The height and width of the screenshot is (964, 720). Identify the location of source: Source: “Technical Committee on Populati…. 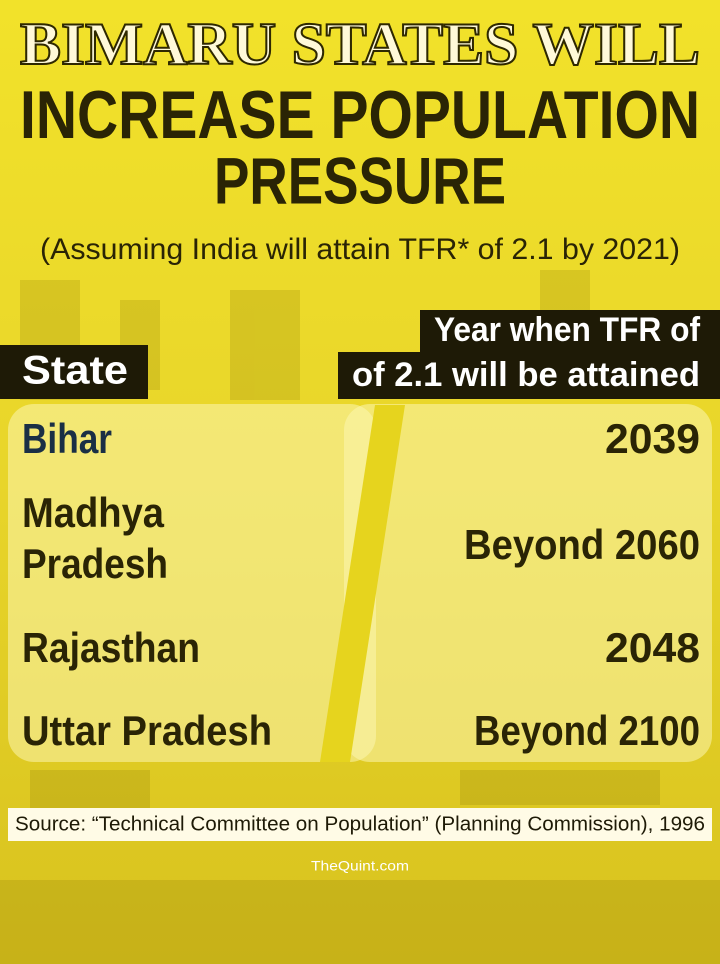
(360, 824).